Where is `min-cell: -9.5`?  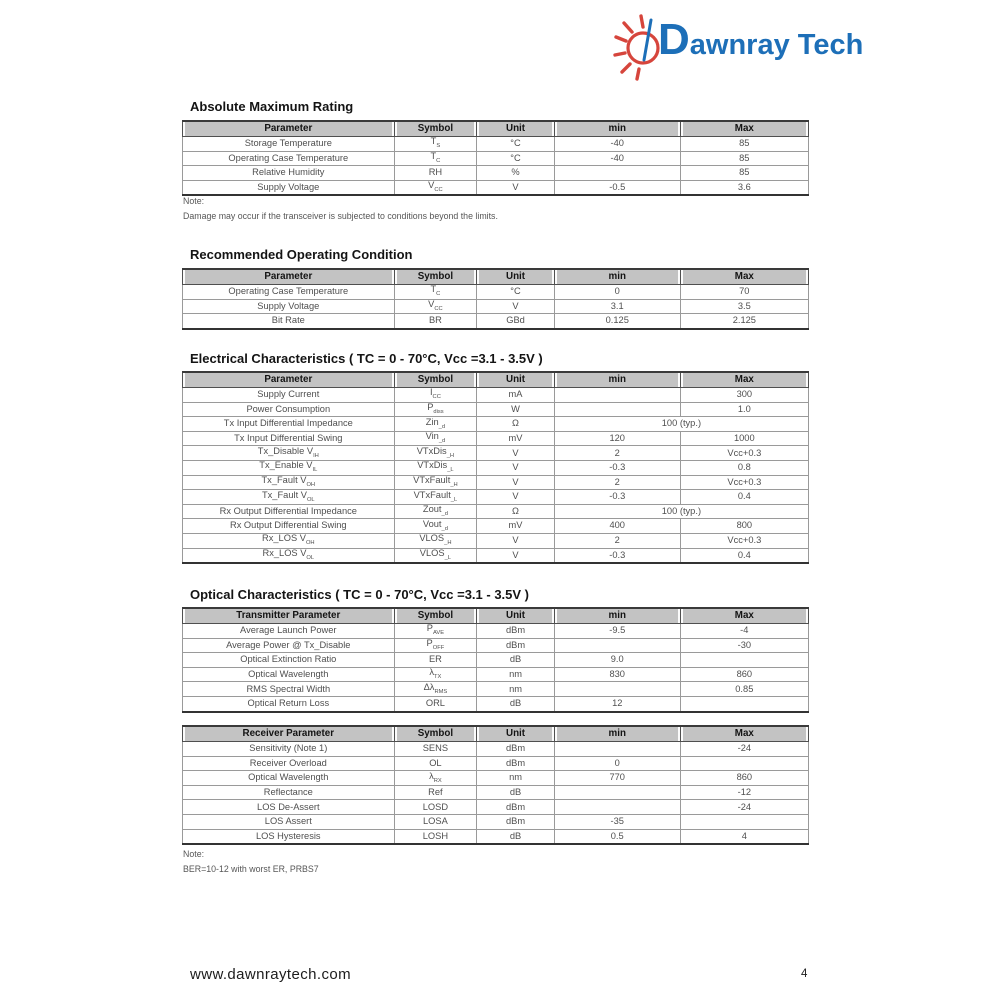 min-cell: -9.5 is located at coordinates (617, 631).